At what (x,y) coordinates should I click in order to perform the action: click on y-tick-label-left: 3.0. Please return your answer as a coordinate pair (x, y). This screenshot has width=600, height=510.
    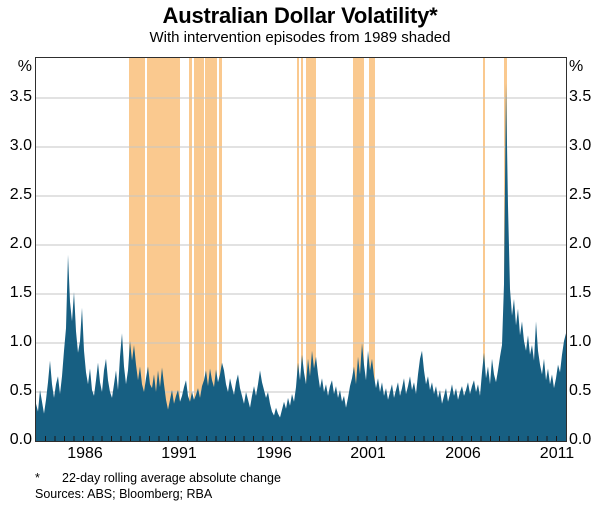
    Looking at the image, I should click on (20, 145).